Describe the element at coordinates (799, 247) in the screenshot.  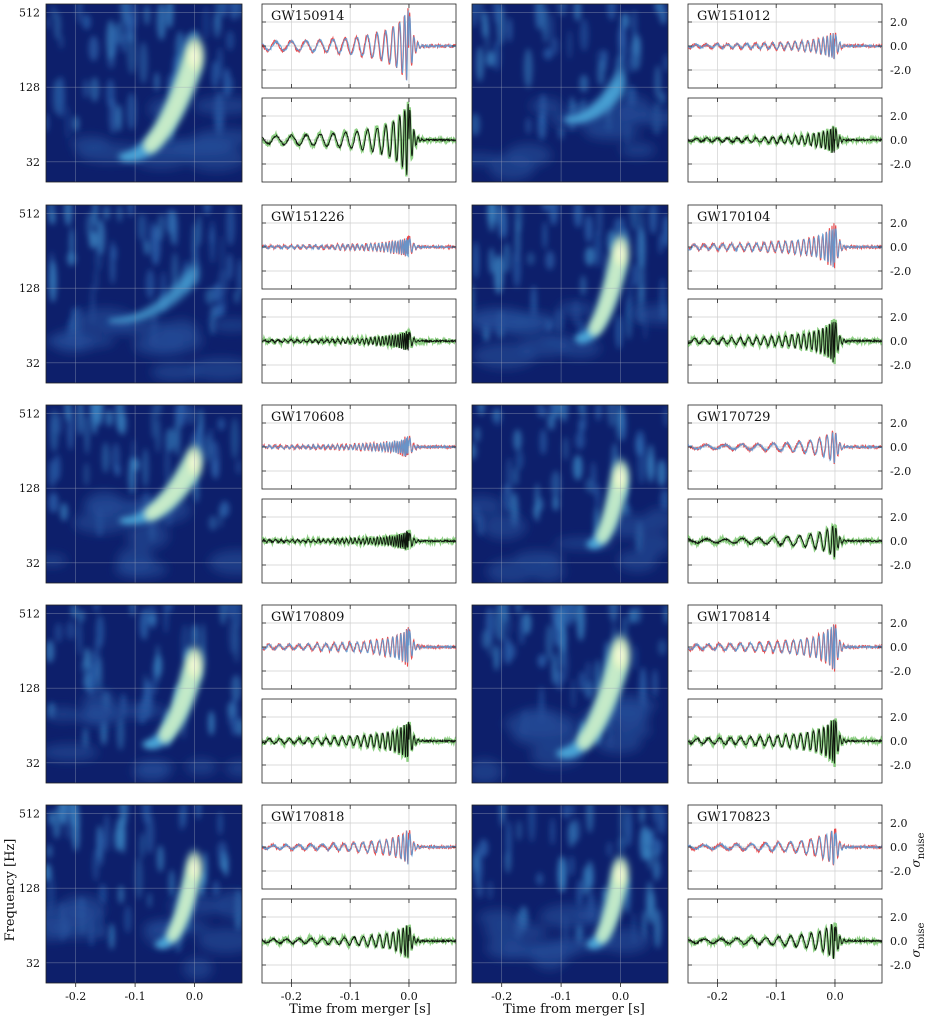
I see `strain-top-GW170104: GW170104 2.0 0.0 -2.0` at that location.